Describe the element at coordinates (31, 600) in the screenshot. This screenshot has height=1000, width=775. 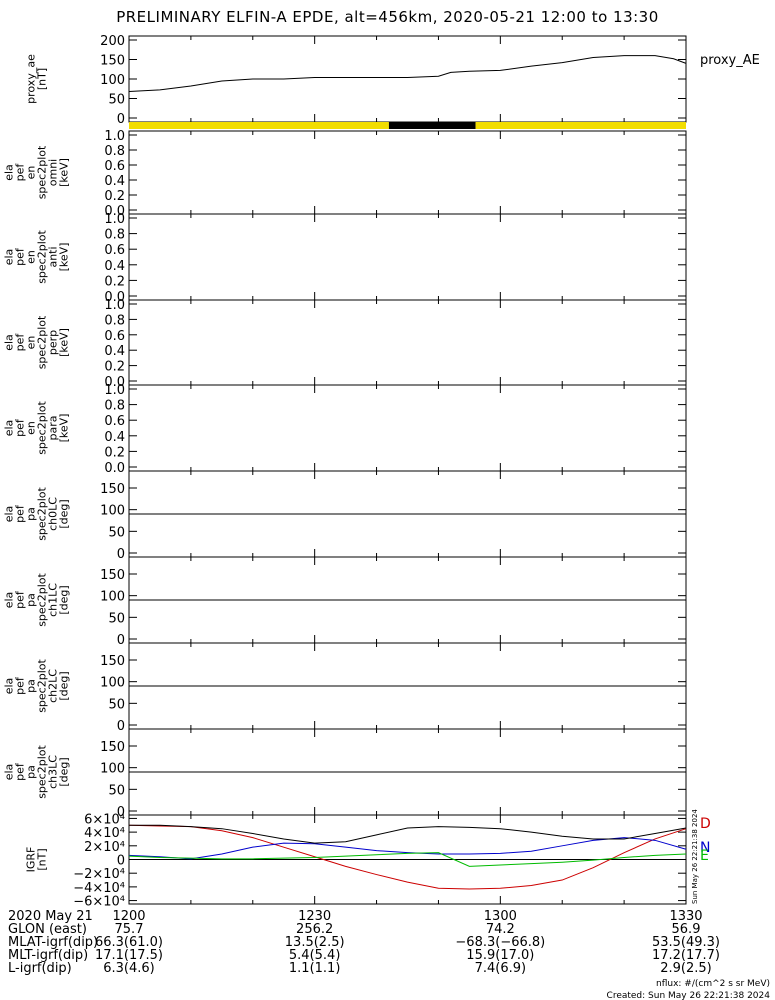
I see `ch1LC-ylabel-line: pa` at that location.